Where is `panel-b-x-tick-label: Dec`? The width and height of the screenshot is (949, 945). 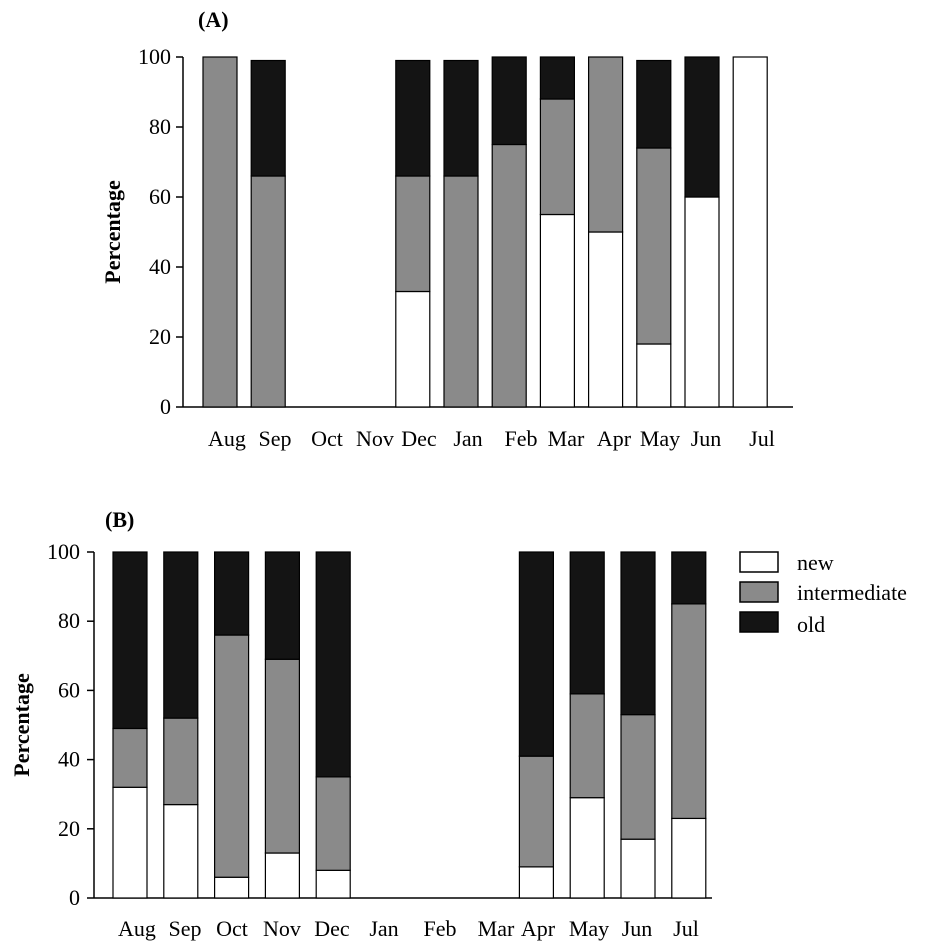 panel-b-x-tick-label: Dec is located at coordinates (332, 928).